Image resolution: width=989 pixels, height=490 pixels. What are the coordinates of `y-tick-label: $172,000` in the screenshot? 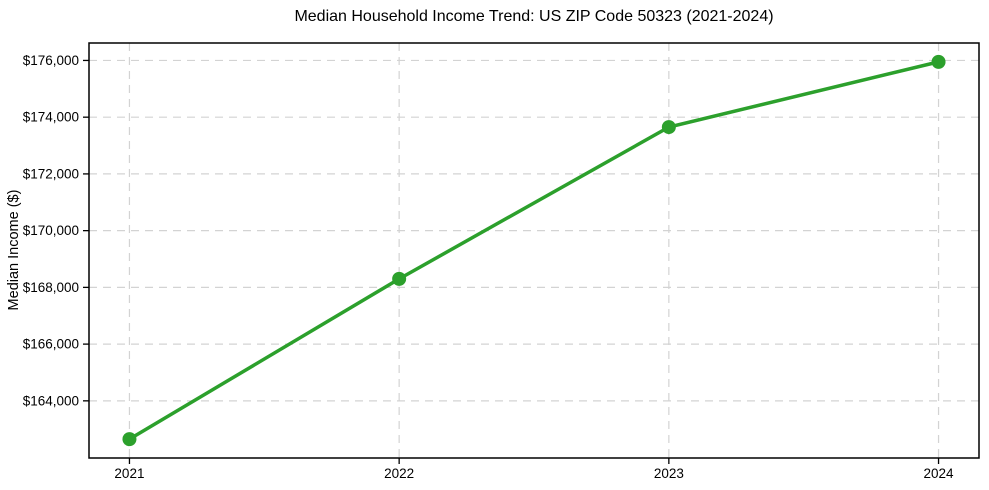 It's located at (51, 173).